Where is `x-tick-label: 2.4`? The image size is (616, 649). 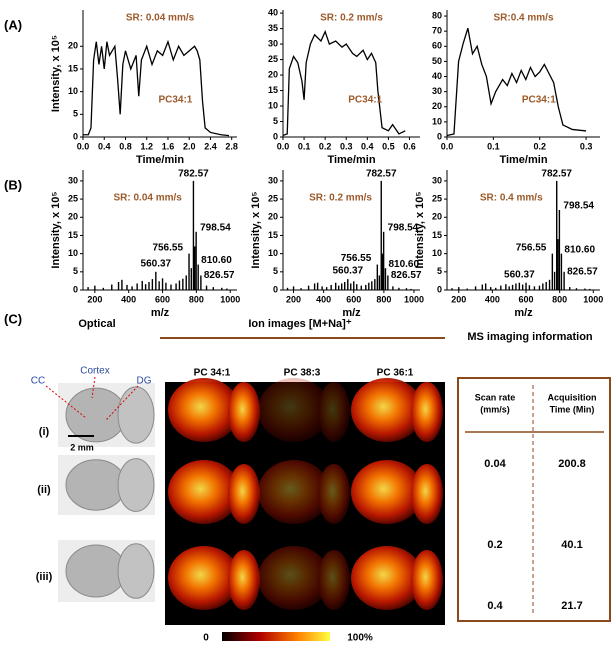
x-tick-label: 2.4 is located at coordinates (210, 146).